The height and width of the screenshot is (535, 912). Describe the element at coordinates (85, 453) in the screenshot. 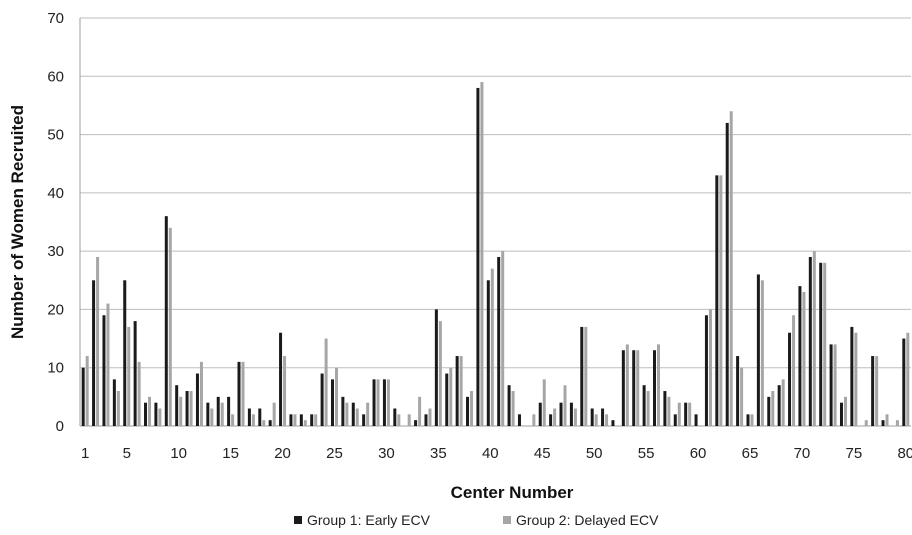

I see `x-tick-label: 1` at that location.